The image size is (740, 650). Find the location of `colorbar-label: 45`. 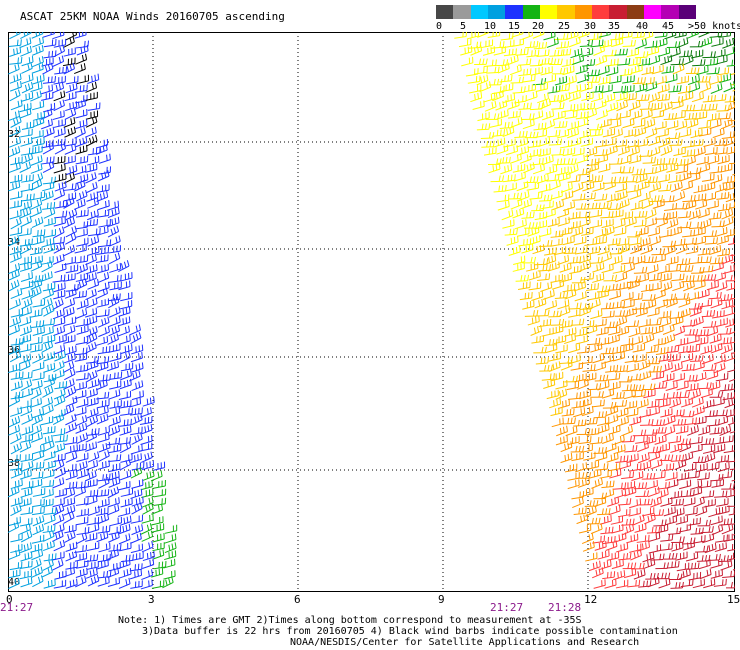

colorbar-label: 45 is located at coordinates (668, 26).